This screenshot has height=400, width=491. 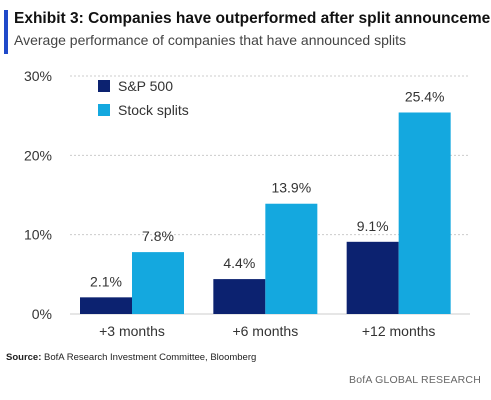 I want to click on data-label: 9.1%, so click(x=373, y=226).